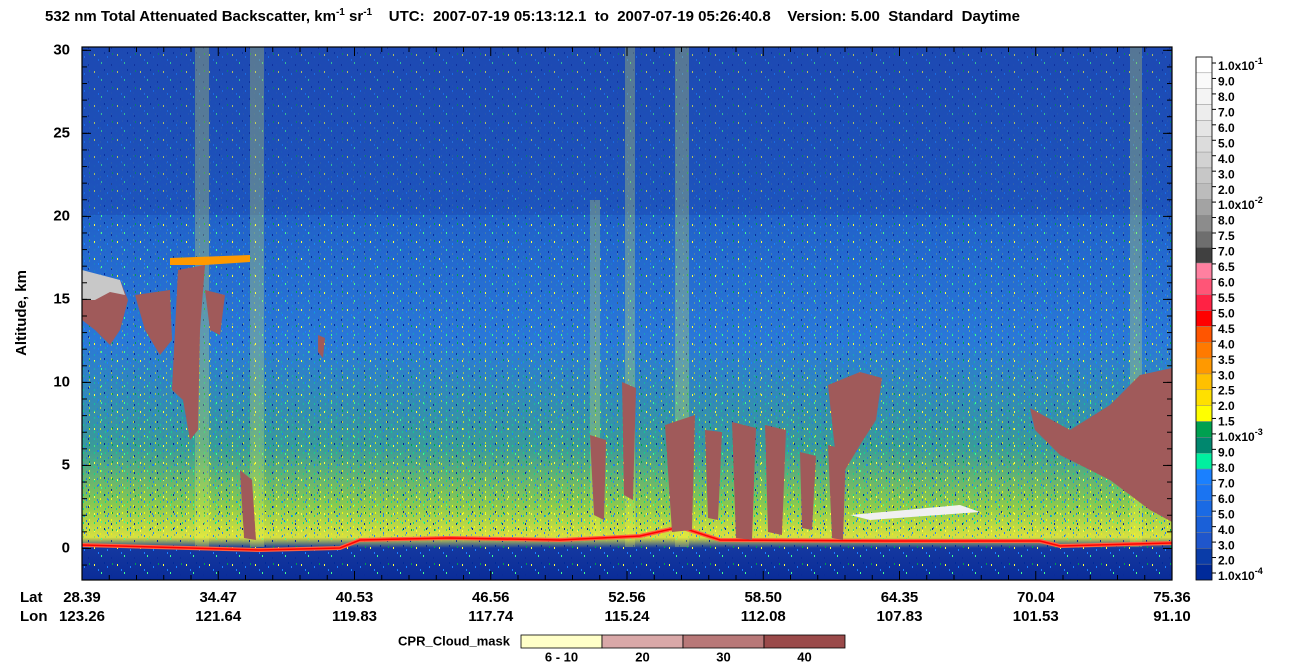 Image resolution: width=1300 pixels, height=667 pixels. I want to click on x-row-label: Lat, so click(31, 597).